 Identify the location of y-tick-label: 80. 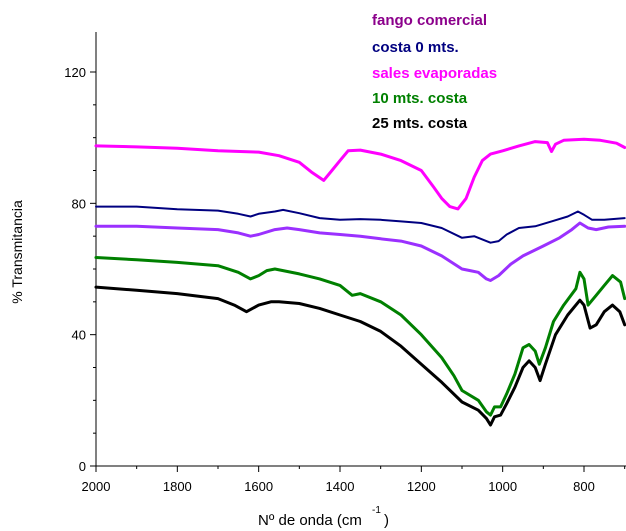
(79, 203).